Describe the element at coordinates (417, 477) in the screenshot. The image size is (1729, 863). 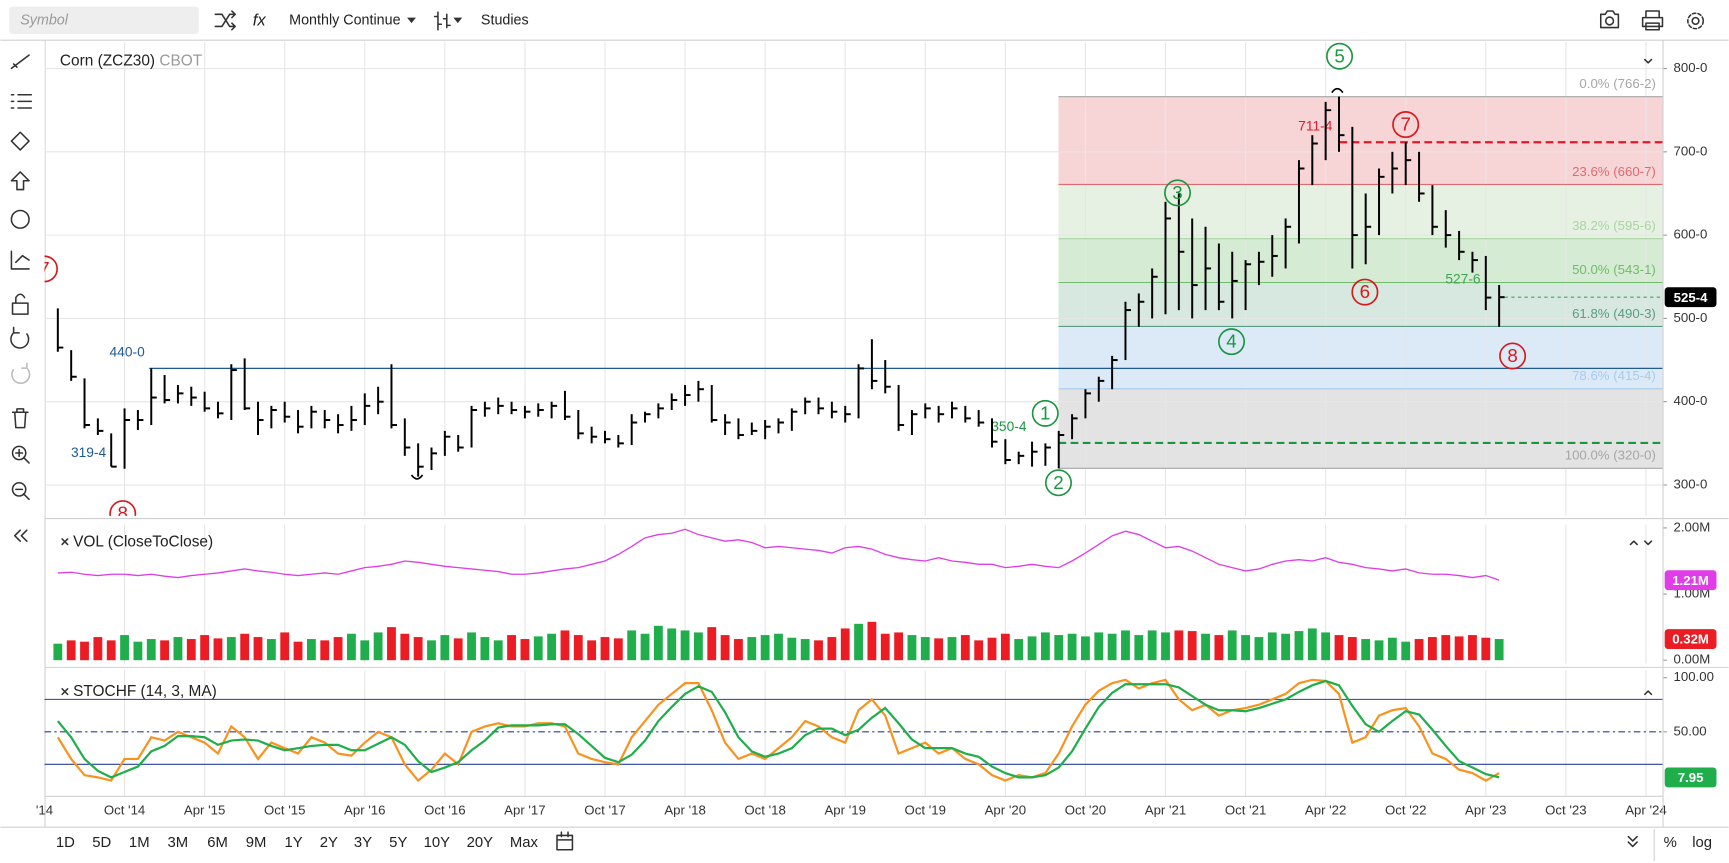
I see `trough-marker` at that location.